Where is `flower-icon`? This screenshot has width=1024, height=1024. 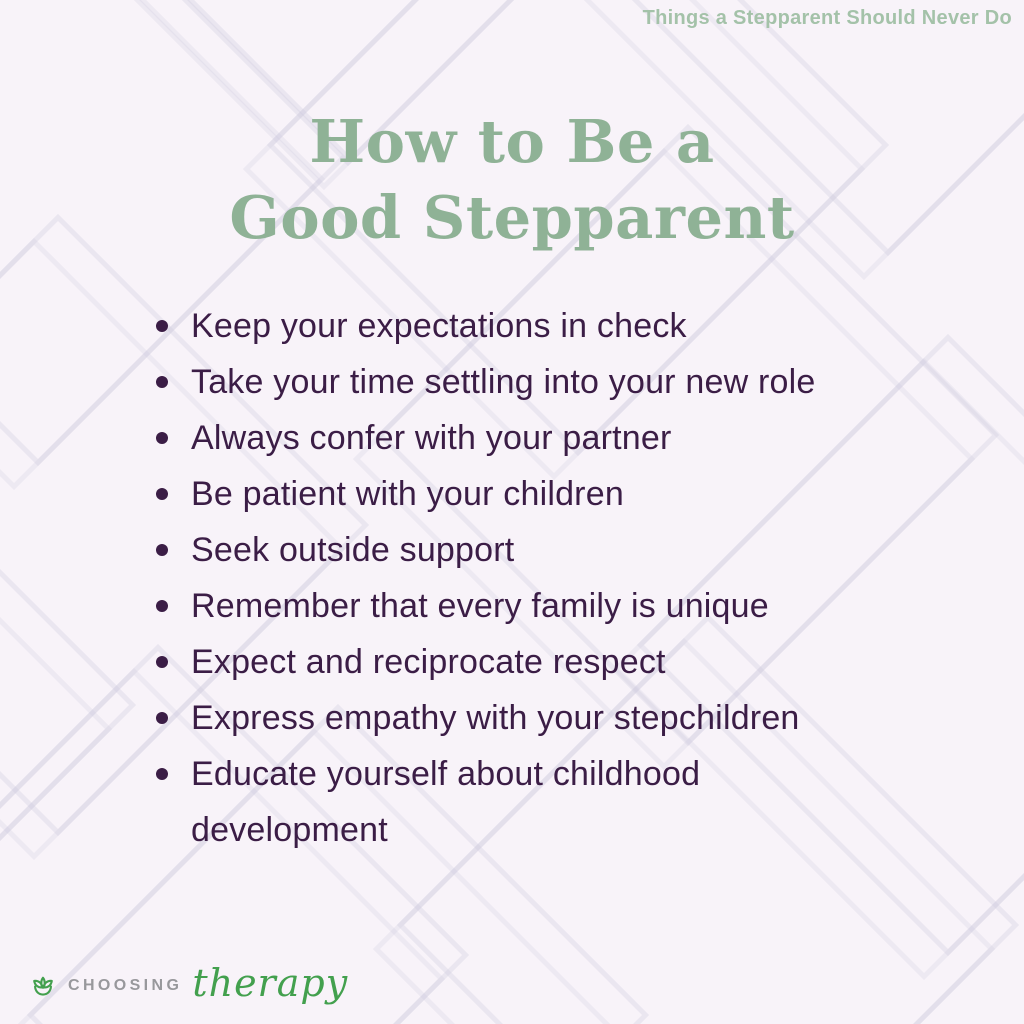
flower-icon is located at coordinates (43, 986).